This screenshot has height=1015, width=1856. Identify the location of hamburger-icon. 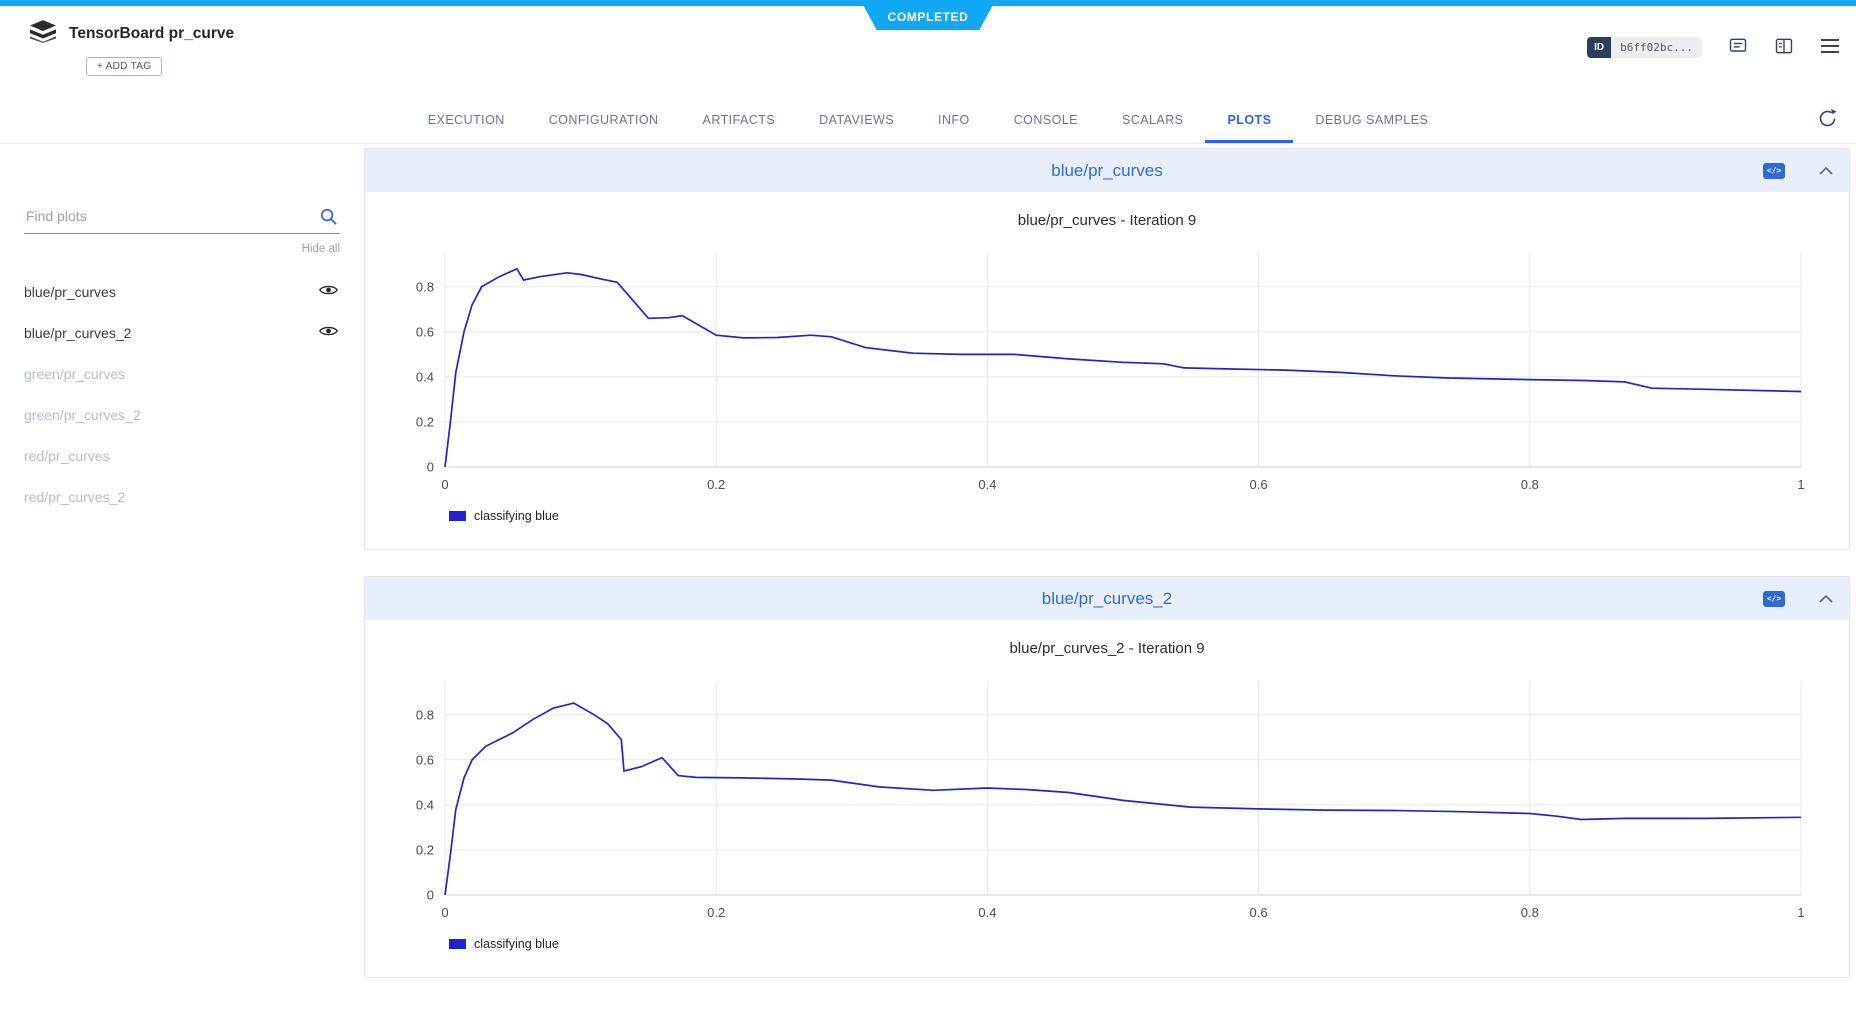
(1830, 47).